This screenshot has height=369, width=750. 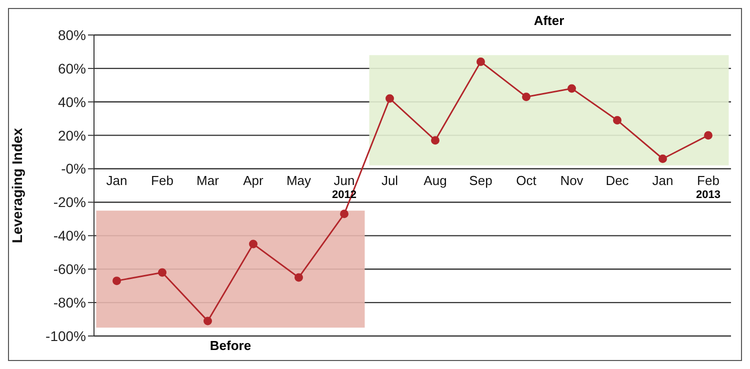 What do you see at coordinates (480, 180) in the screenshot?
I see `x-tick-label: Sep` at bounding box center [480, 180].